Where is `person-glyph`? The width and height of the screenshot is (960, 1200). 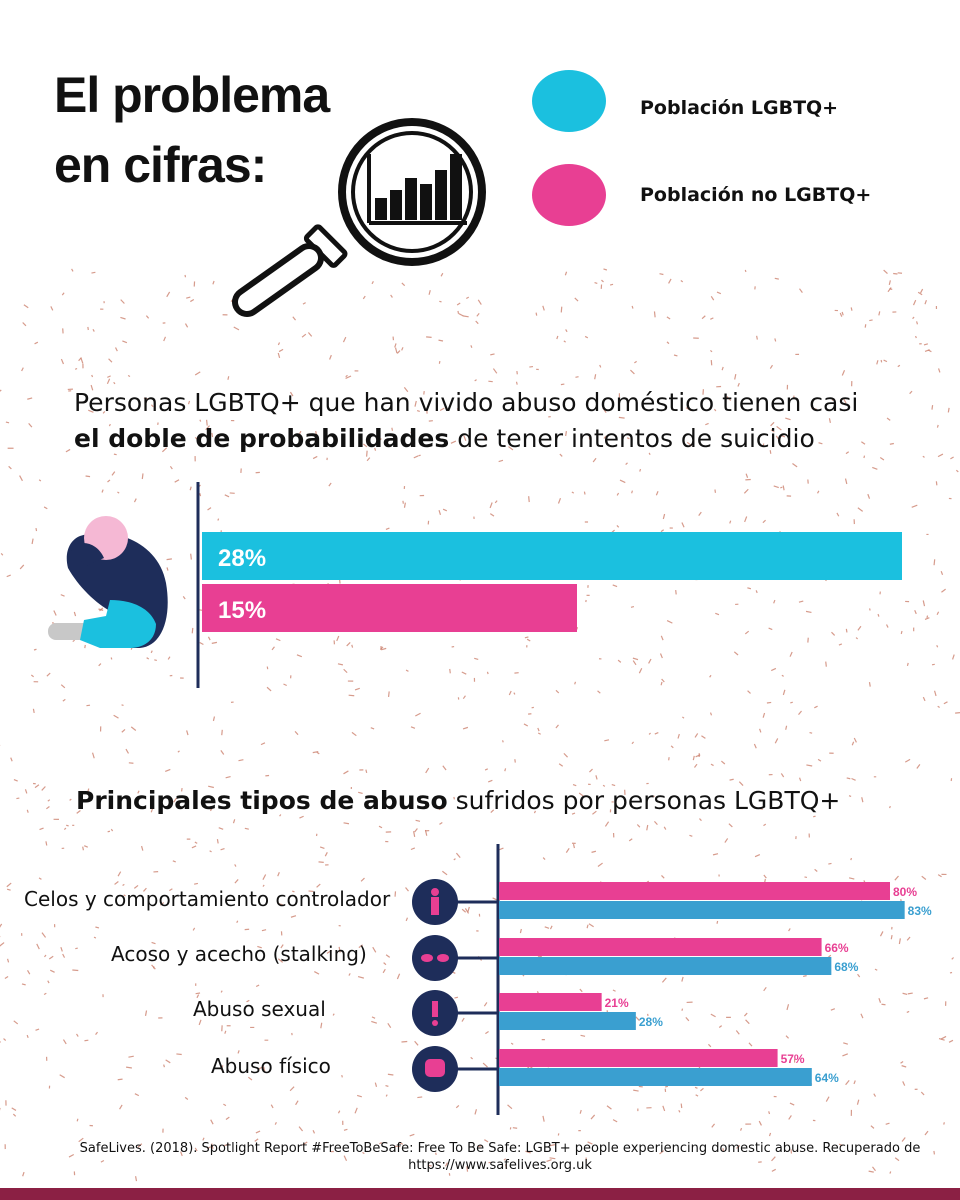
person-glyph is located at coordinates (435, 901).